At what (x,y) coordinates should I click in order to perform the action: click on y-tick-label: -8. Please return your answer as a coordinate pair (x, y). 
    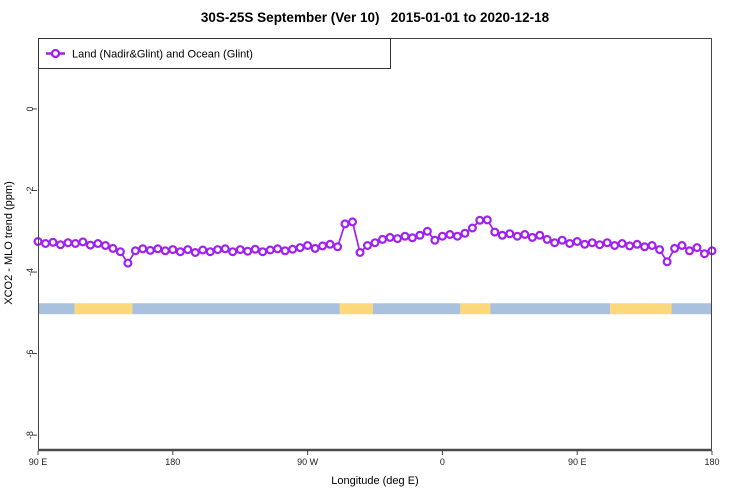
    Looking at the image, I should click on (30, 435).